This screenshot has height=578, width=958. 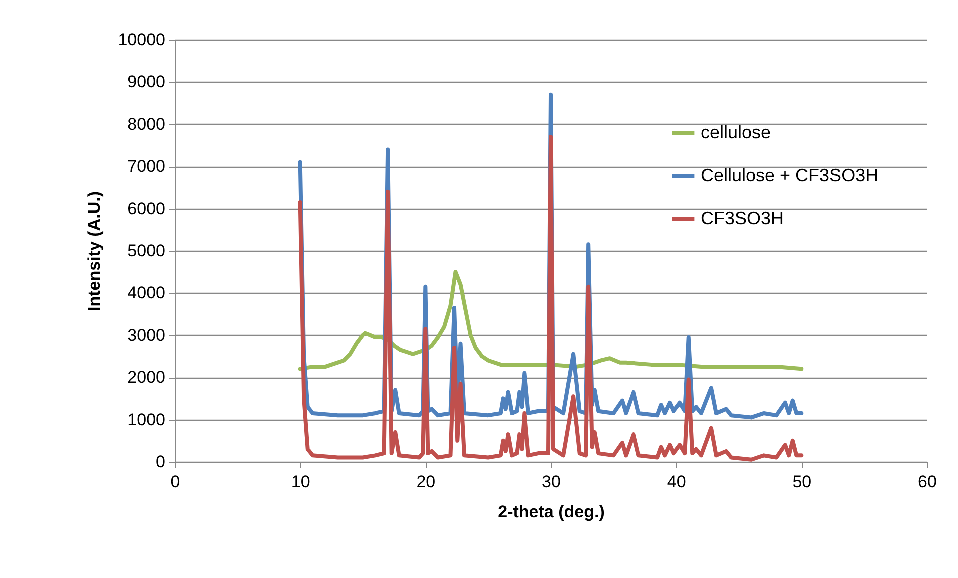 What do you see at coordinates (426, 482) in the screenshot?
I see `x-tick-label: 20` at bounding box center [426, 482].